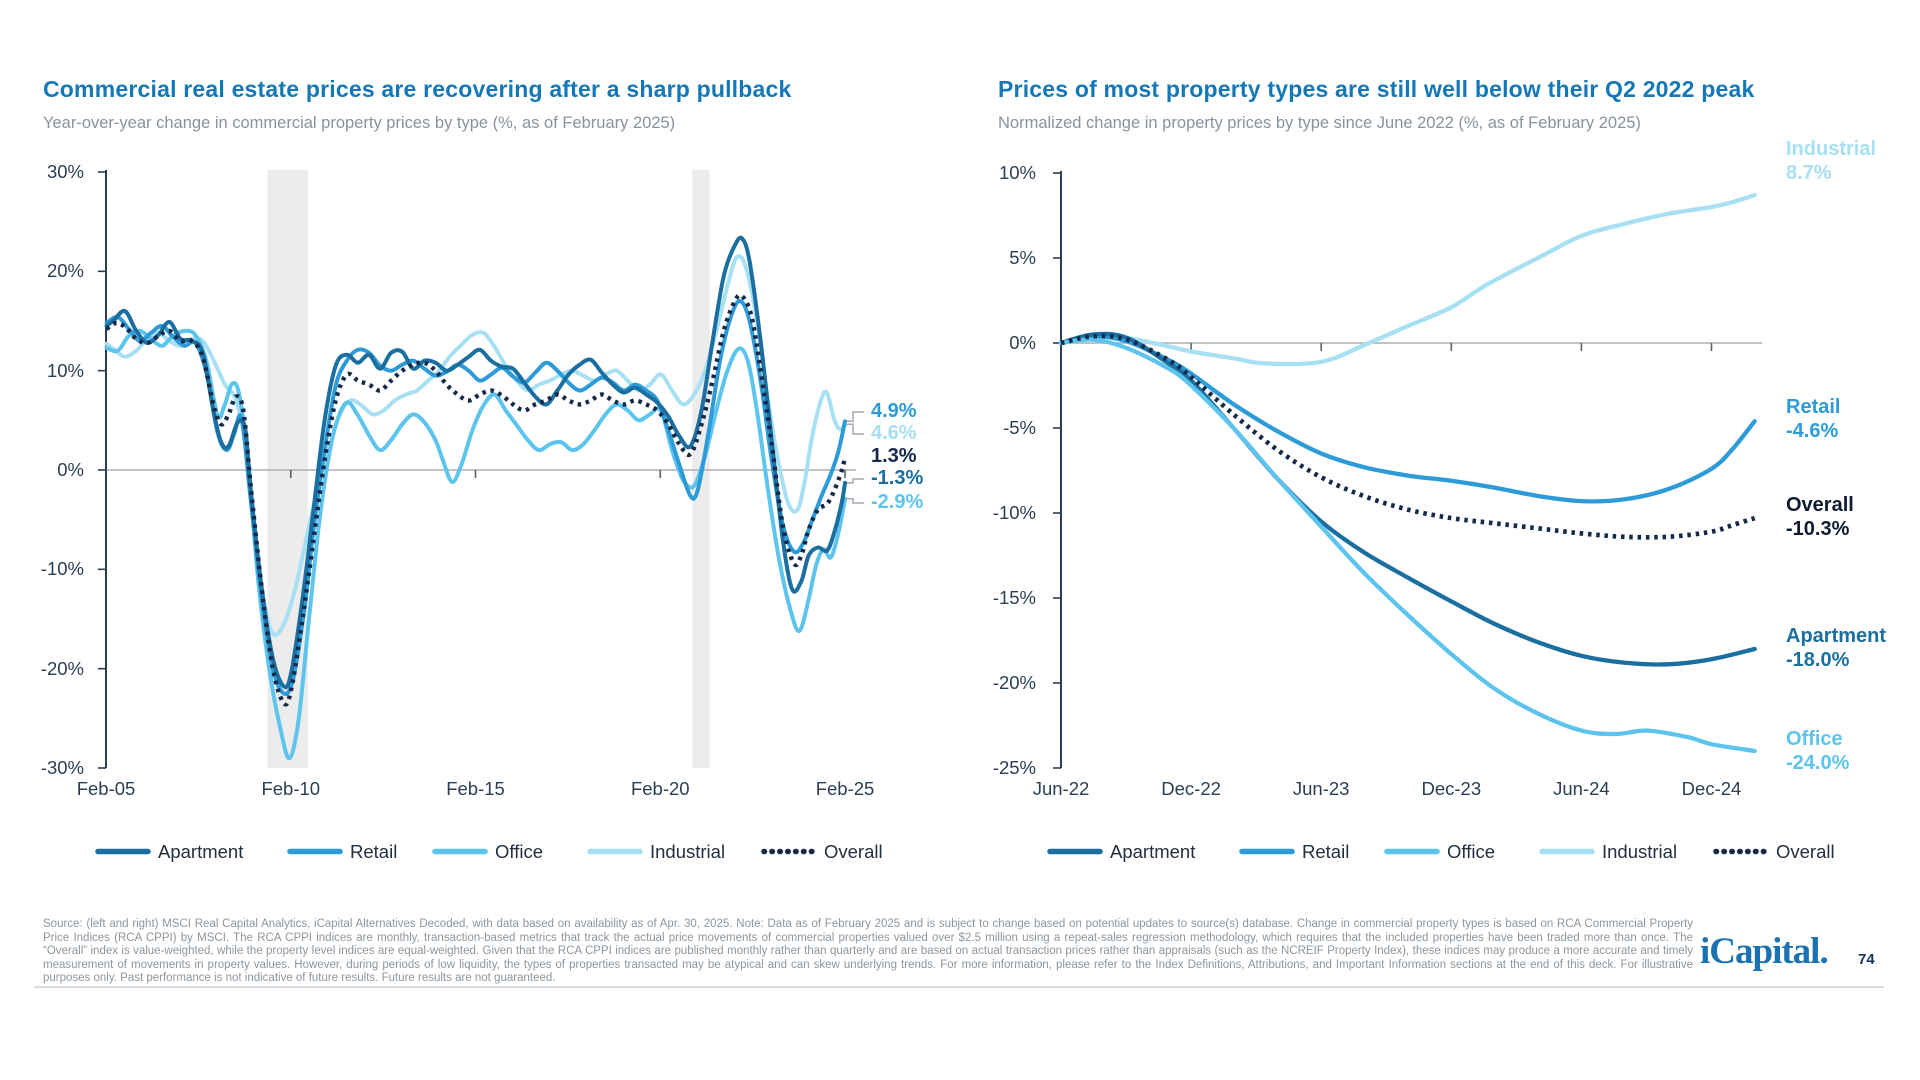 Image resolution: width=1920 pixels, height=1080 pixels. I want to click on indexed-y-tick-label: -25%, so click(1014, 767).